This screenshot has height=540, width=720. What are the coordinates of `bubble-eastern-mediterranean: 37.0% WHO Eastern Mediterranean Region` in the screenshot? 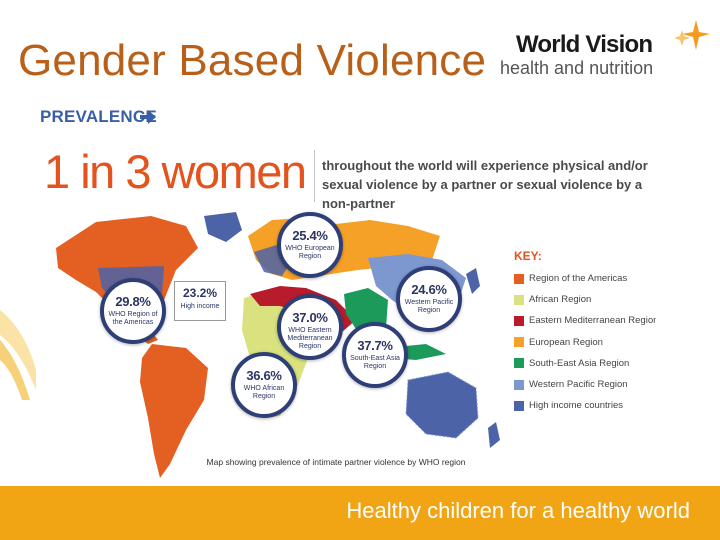 It's located at (310, 327).